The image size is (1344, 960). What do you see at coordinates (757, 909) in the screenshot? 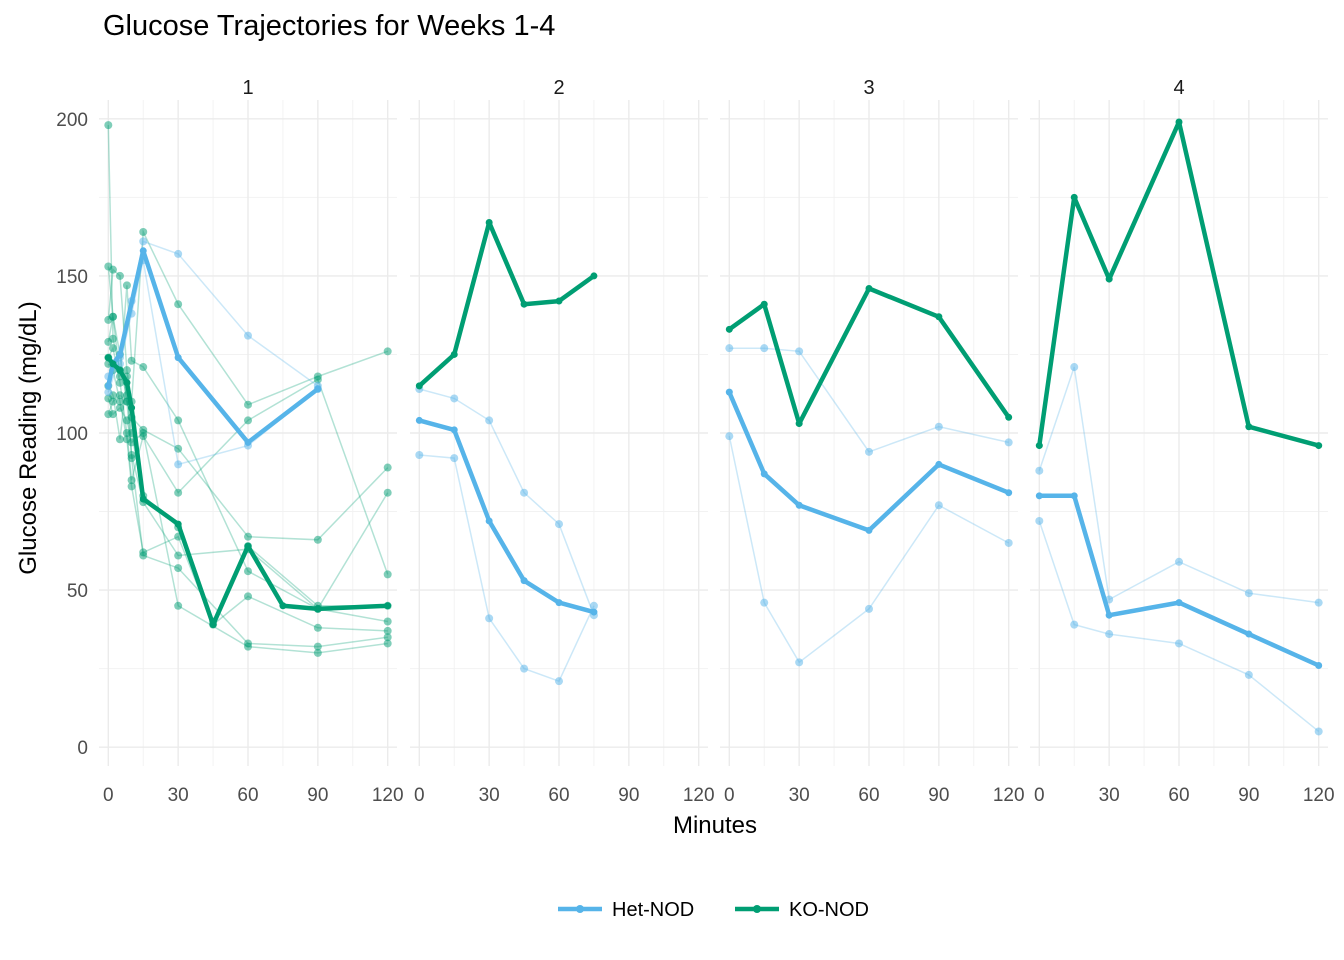
I see `legend-key-point` at bounding box center [757, 909].